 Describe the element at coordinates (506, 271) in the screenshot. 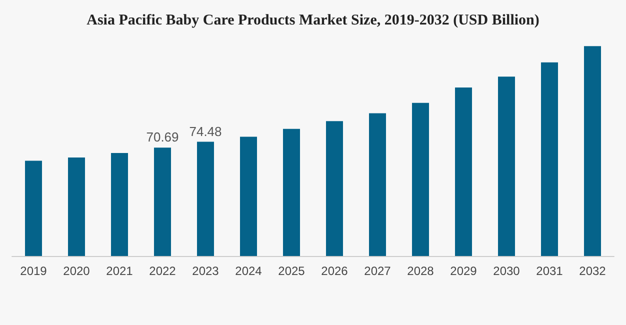

I see `x-tick-label: 2030` at that location.